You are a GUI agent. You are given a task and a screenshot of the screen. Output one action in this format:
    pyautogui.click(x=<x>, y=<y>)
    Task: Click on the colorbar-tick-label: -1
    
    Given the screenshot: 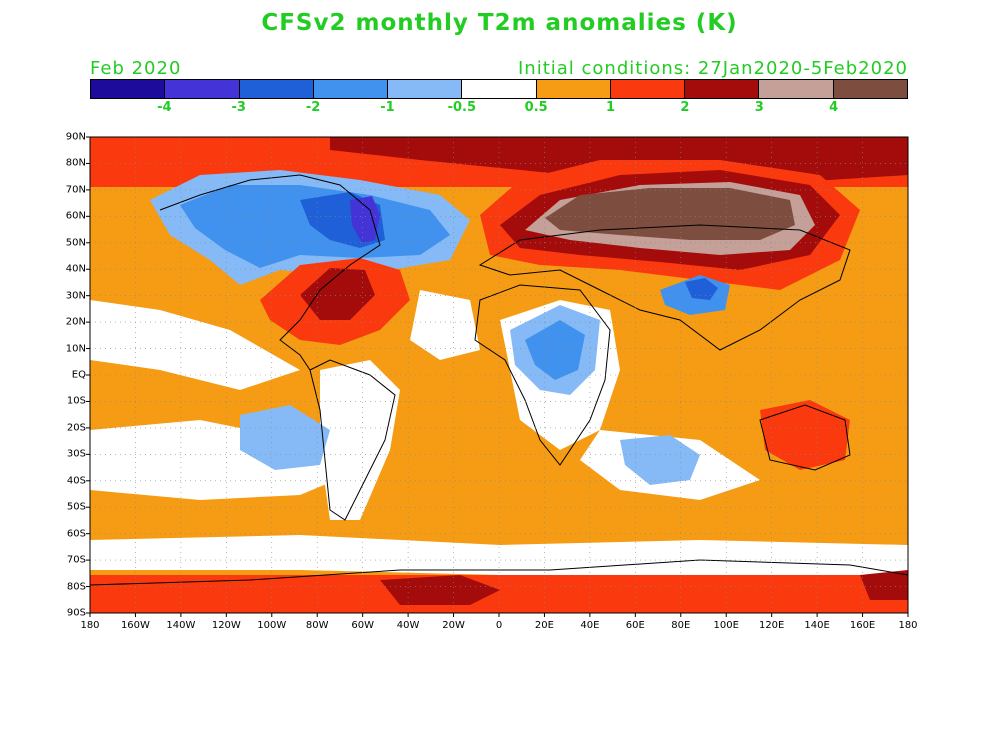 What is the action you would take?
    pyautogui.click(x=387, y=107)
    